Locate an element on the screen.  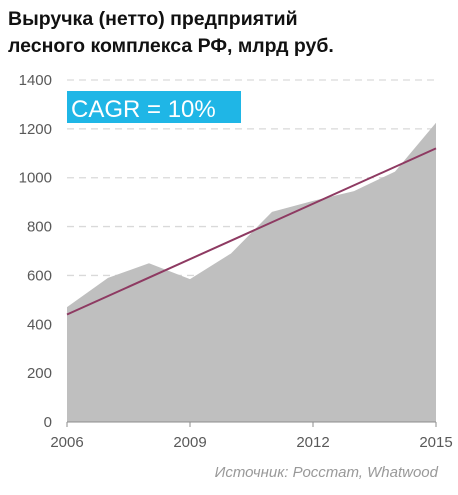
y-tick-label: 1400 is located at coordinates (35, 80).